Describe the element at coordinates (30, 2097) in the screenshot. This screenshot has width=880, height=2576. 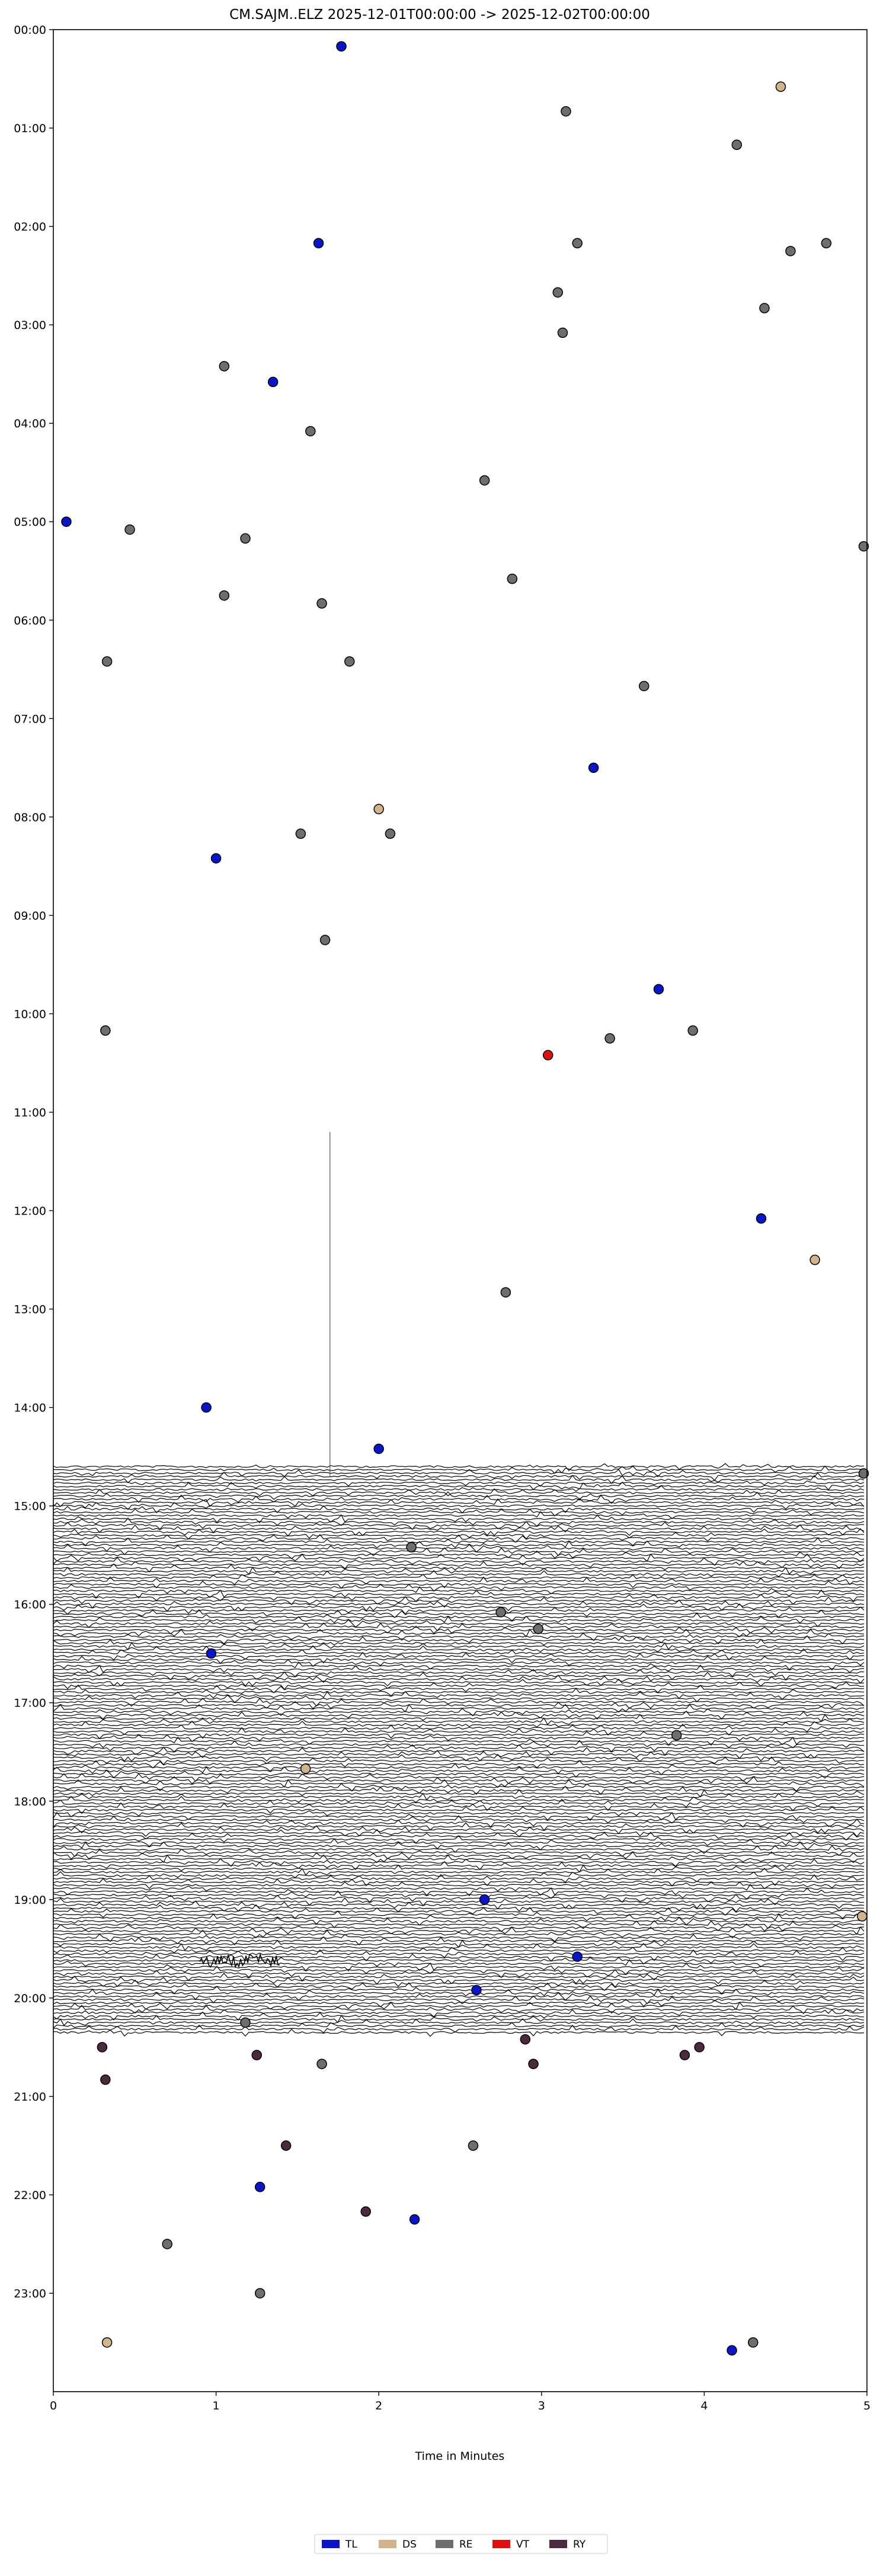
I see `y-tick-label: 21:00` at that location.